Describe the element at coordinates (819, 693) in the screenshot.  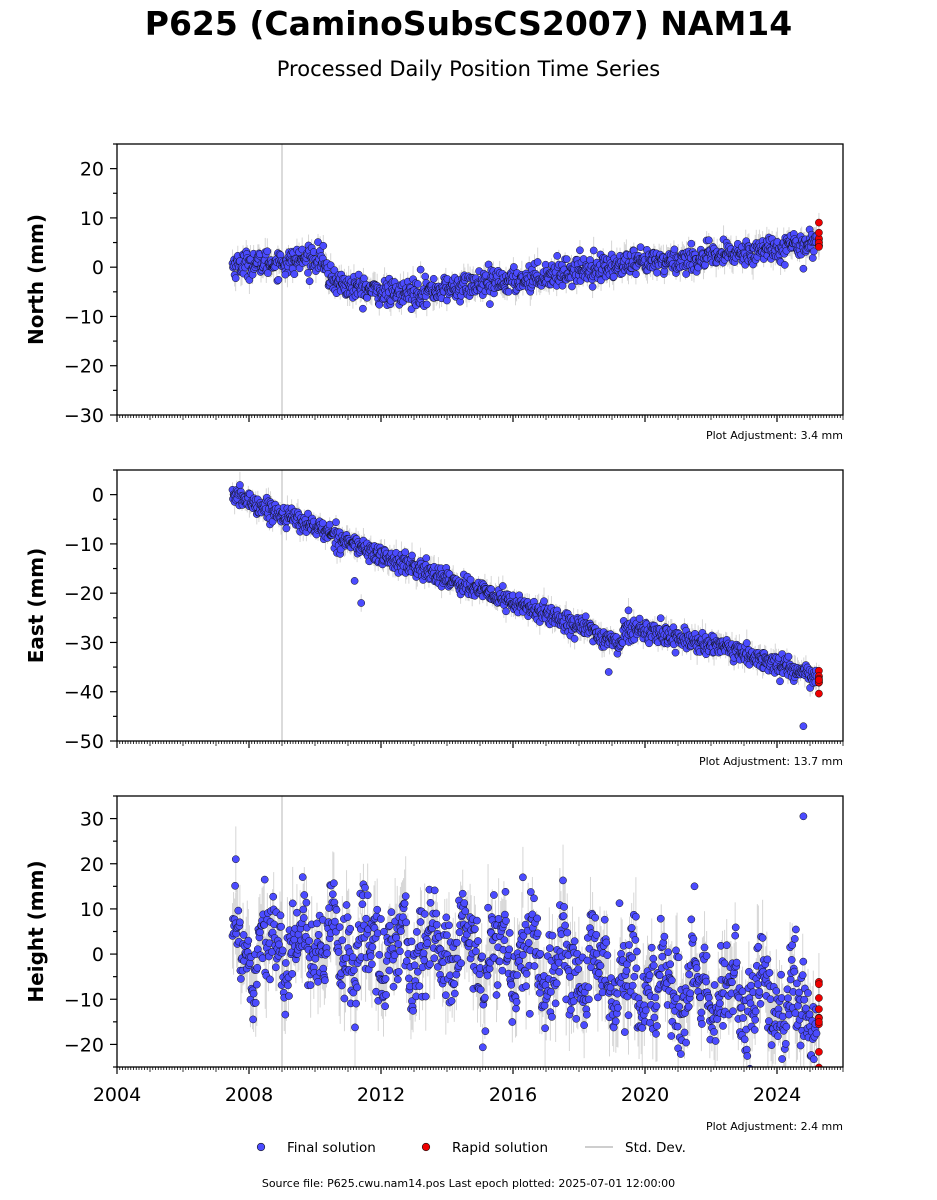
I see `rapid-point` at that location.